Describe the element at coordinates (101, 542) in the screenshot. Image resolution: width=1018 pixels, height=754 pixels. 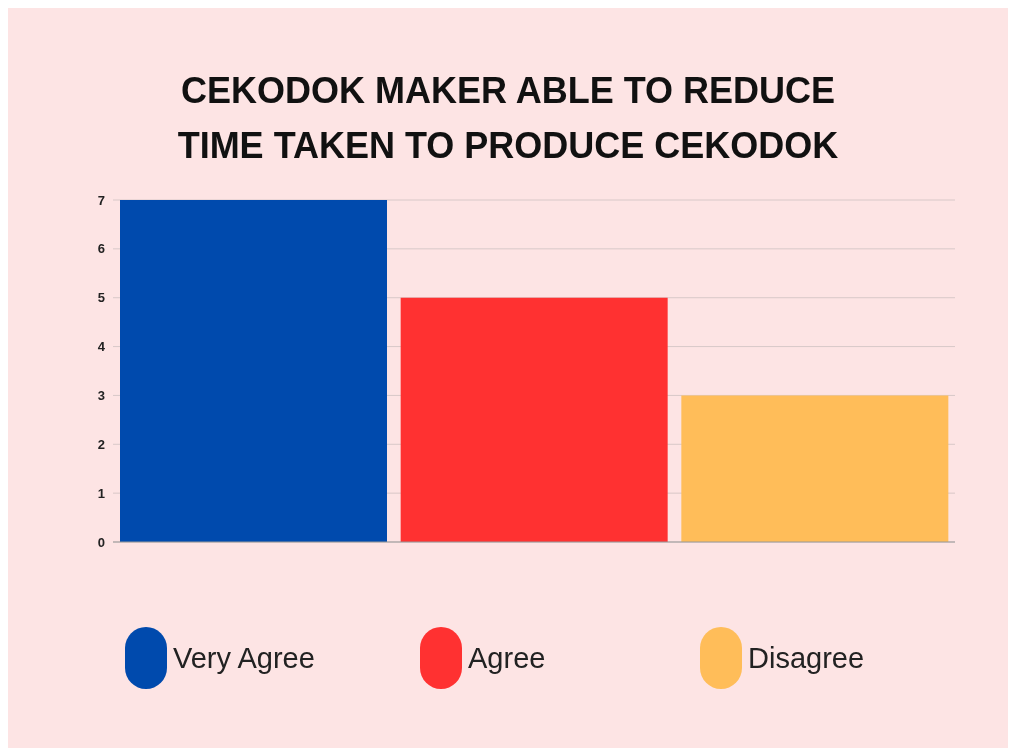
I see `y-tick-label: 0` at that location.